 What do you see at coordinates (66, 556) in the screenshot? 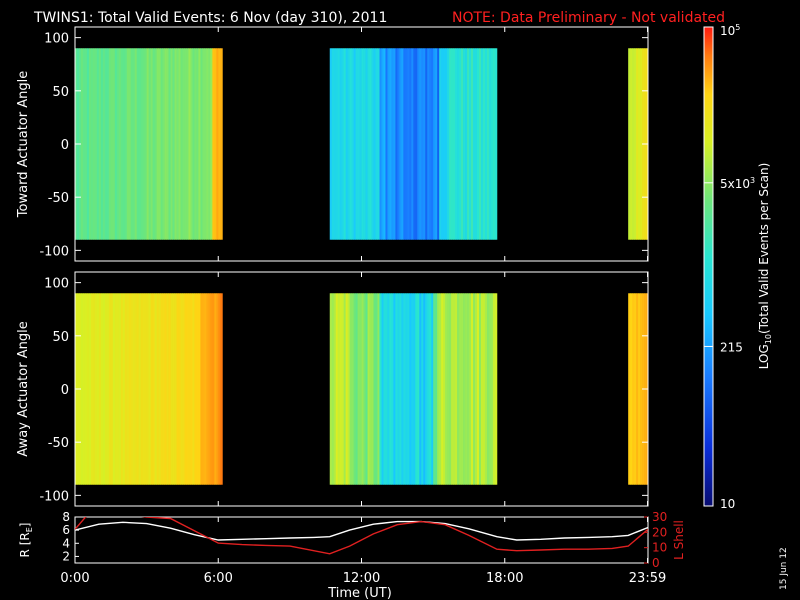
I see `radius-tick-label: 2` at bounding box center [66, 556].